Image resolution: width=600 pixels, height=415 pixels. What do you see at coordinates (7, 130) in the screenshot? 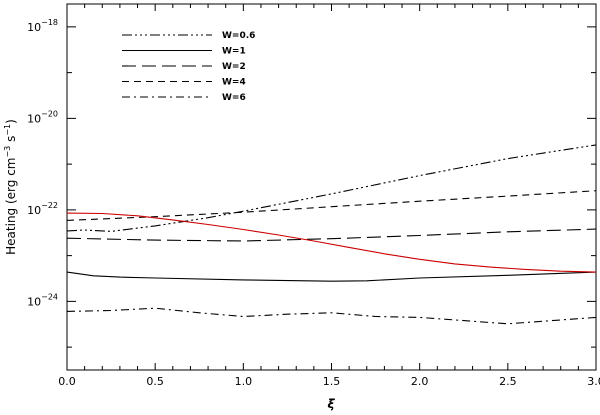
I see `y-axis-title-sup2: −1` at bounding box center [7, 130].